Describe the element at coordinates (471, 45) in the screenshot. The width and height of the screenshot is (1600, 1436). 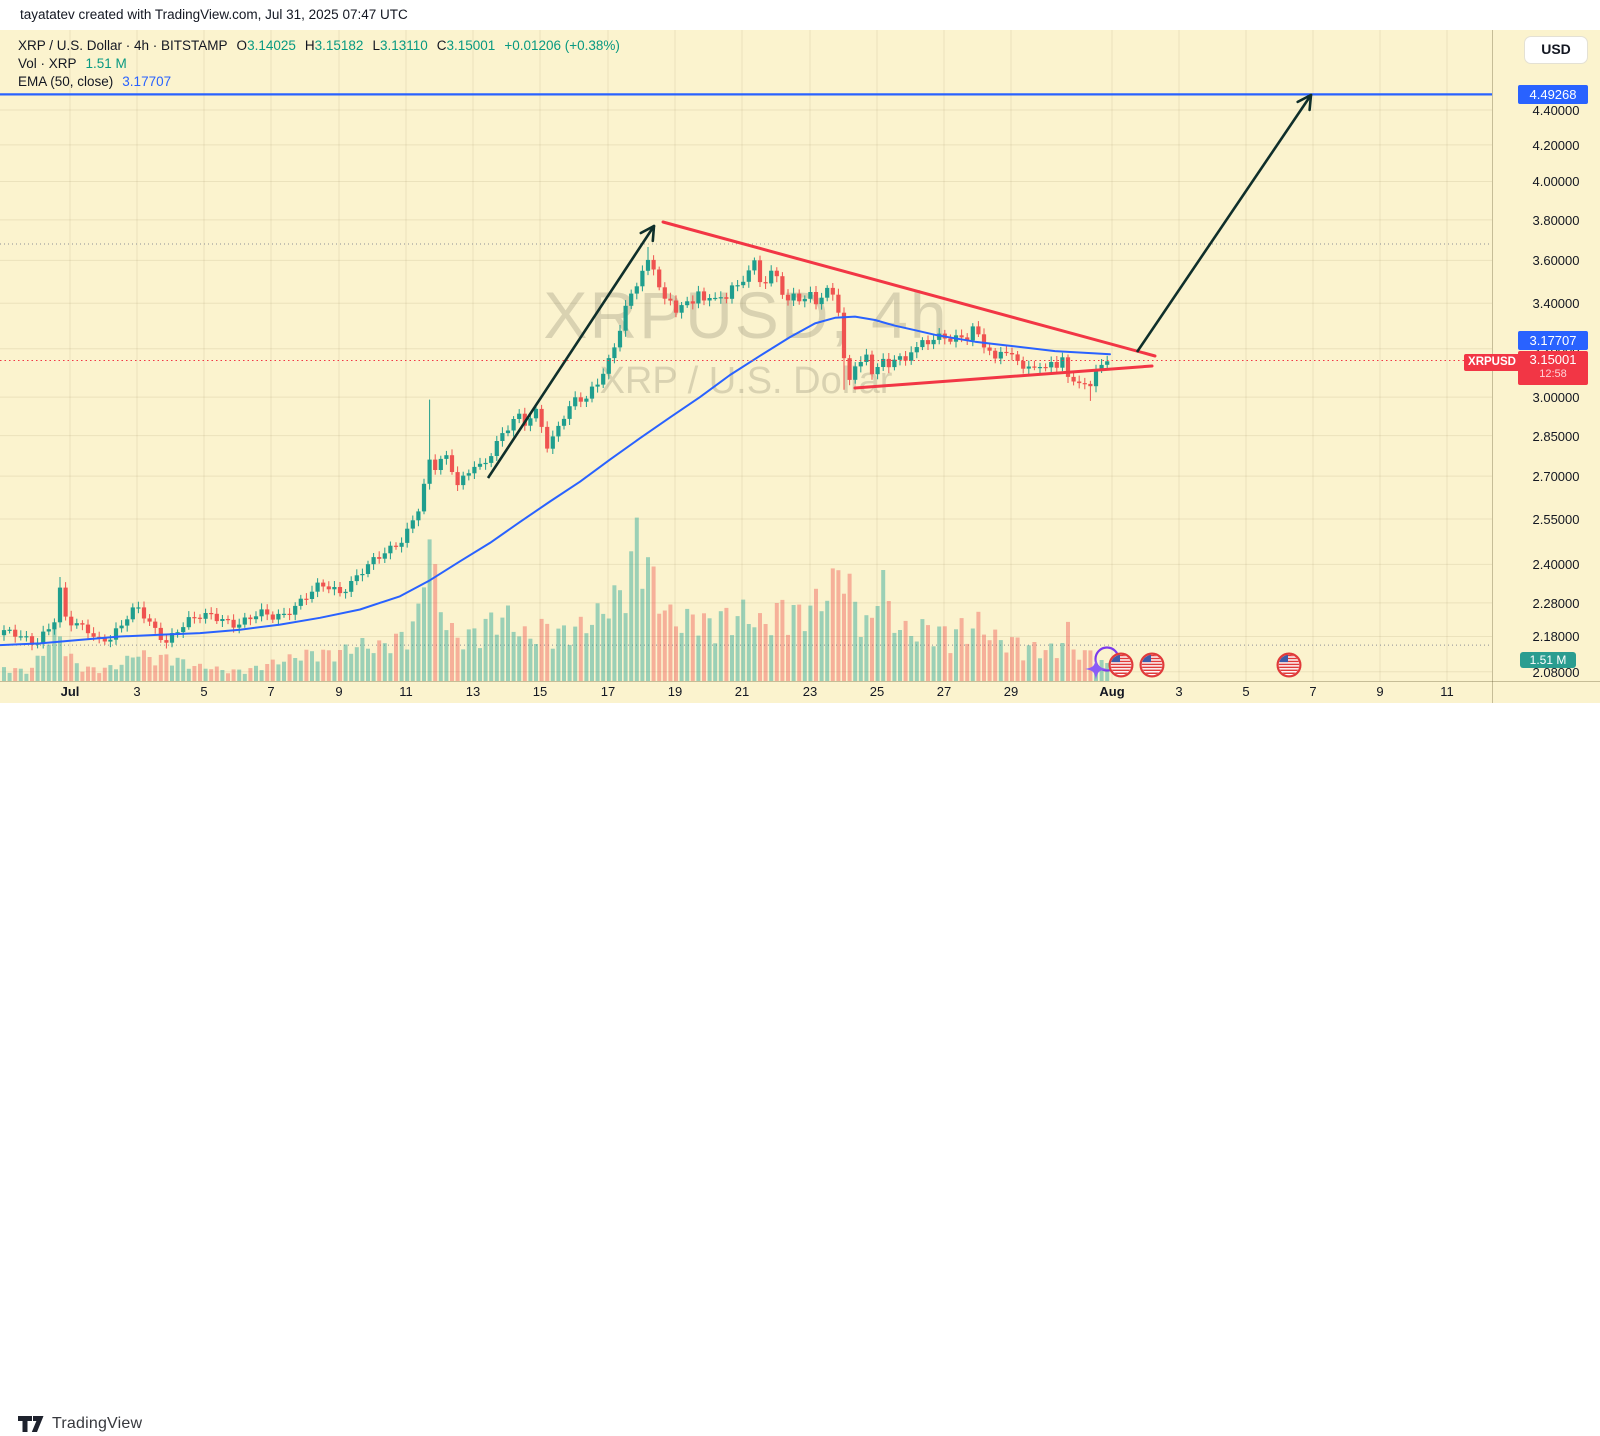
I see `close-value: 3.15001` at that location.